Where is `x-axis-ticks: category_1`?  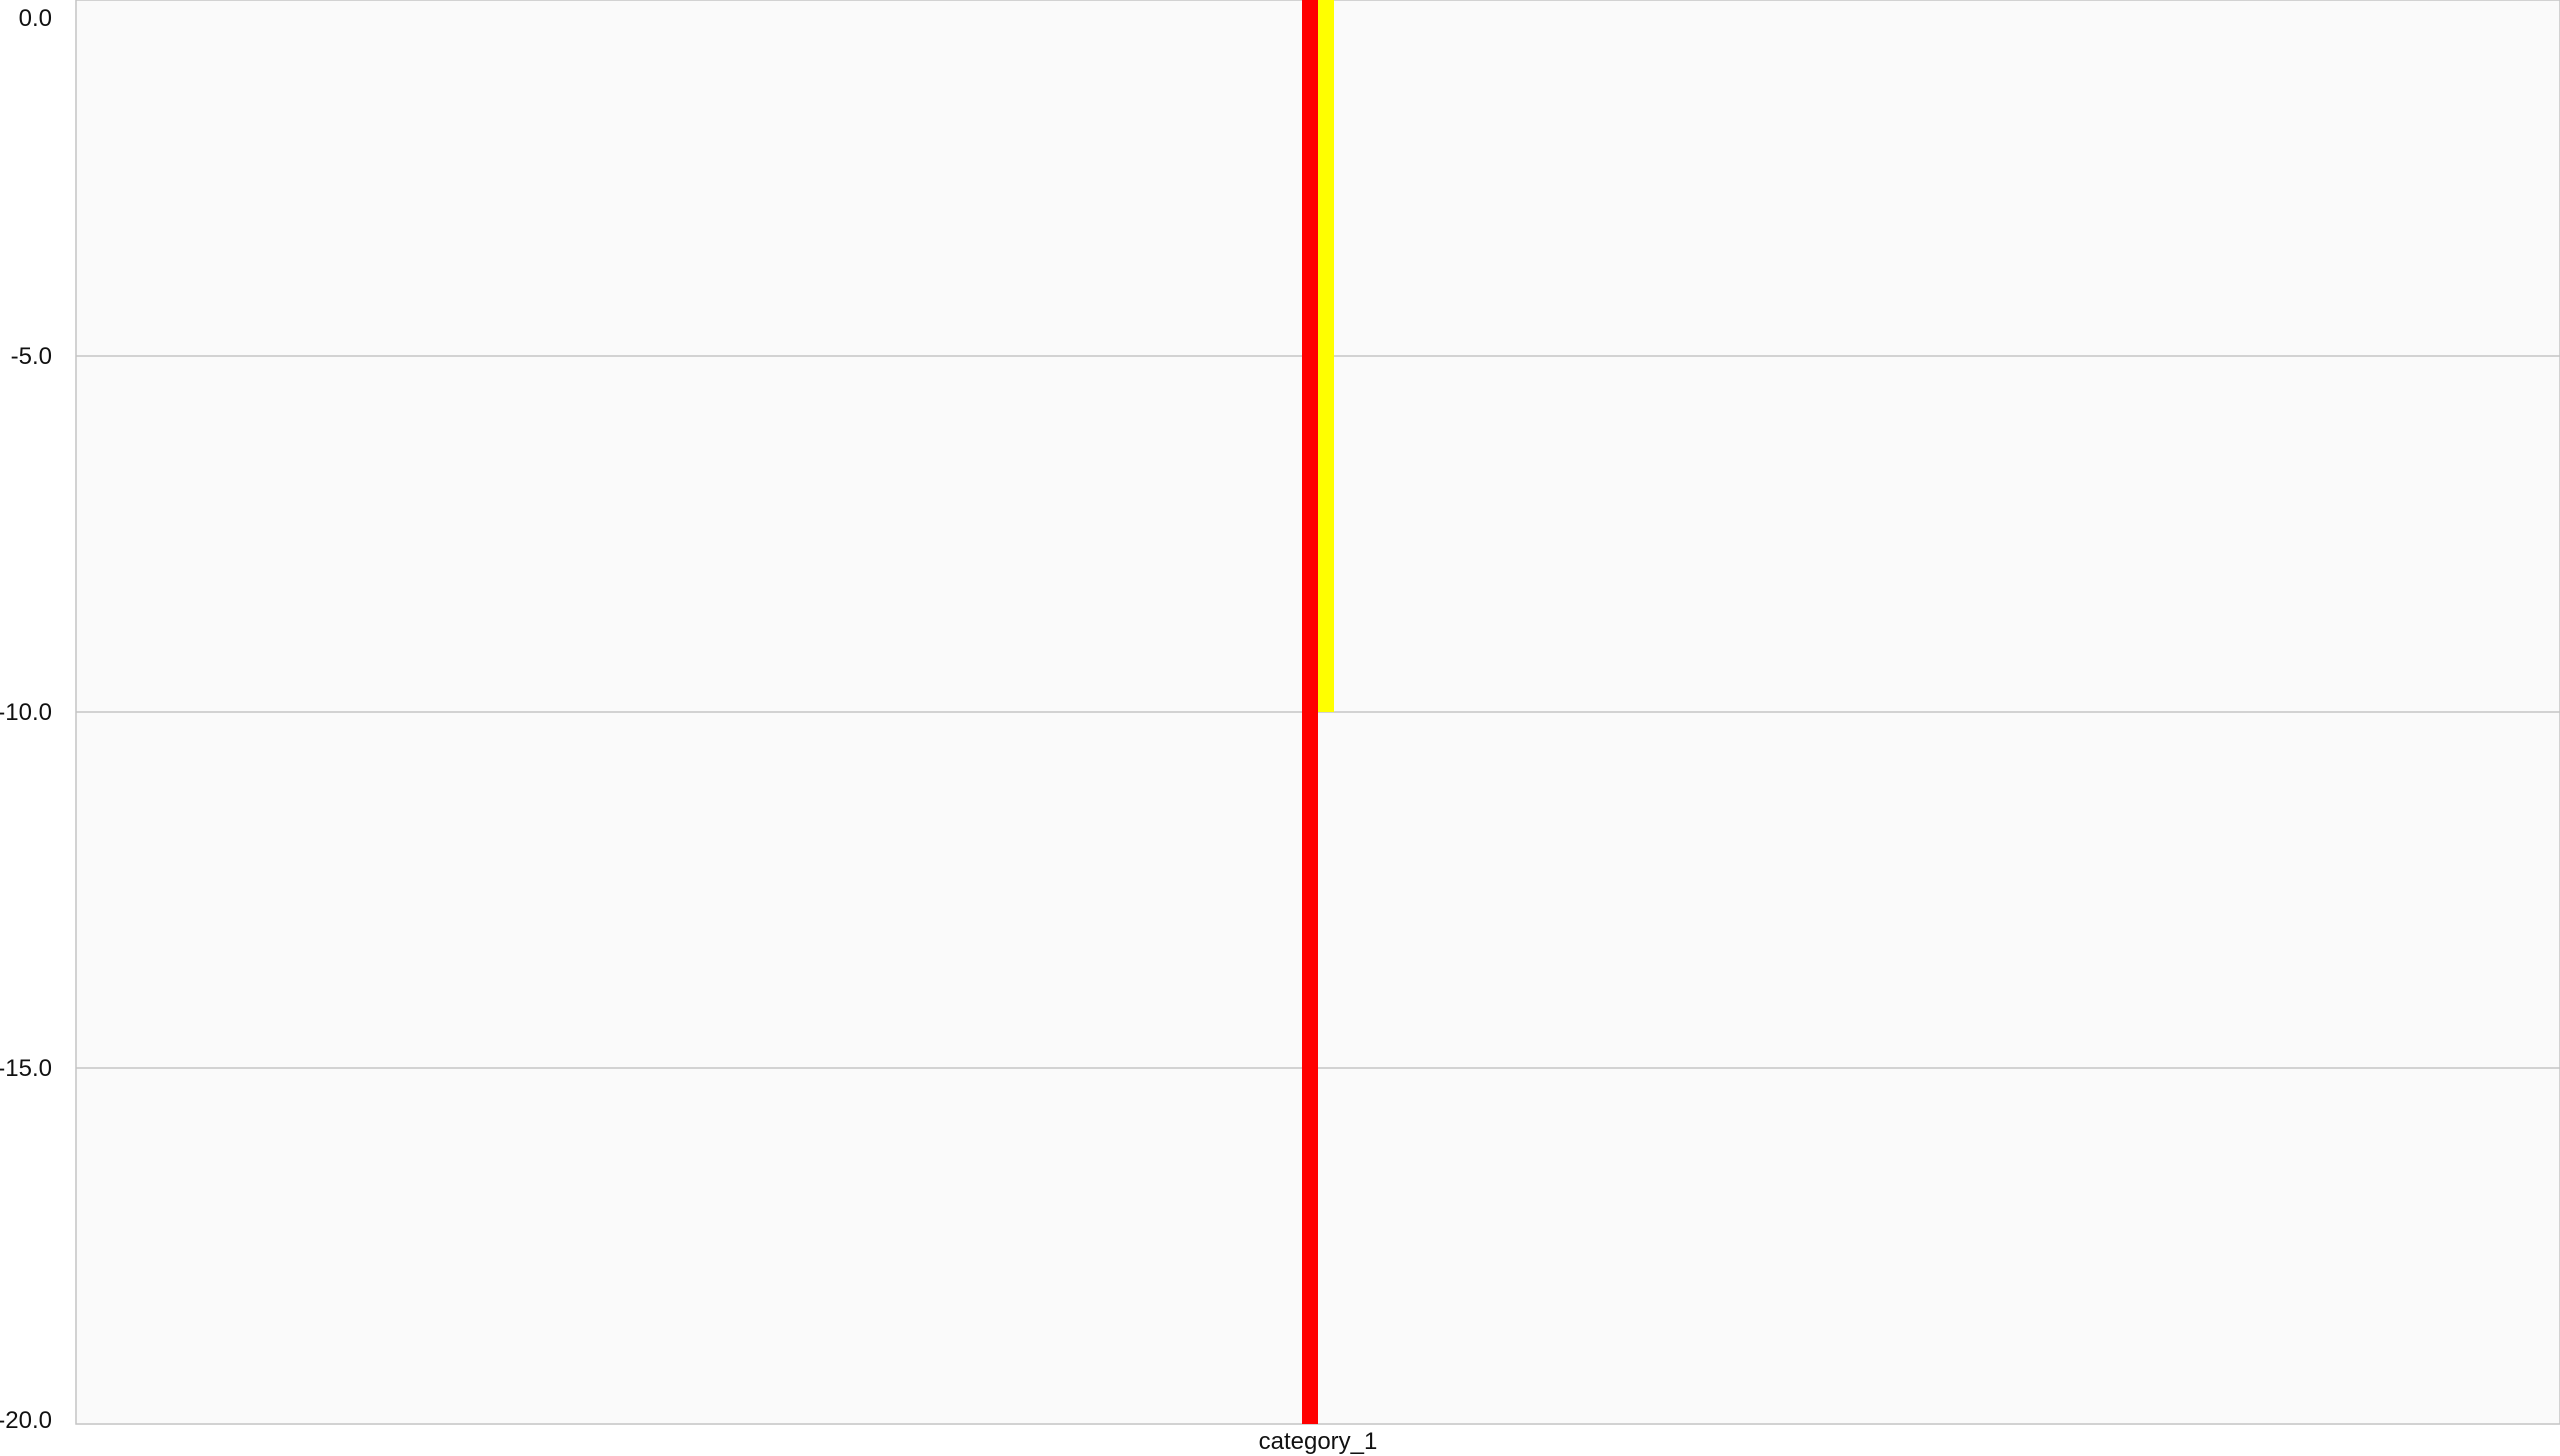
x-axis-ticks: category_1 is located at coordinates (1318, 1441).